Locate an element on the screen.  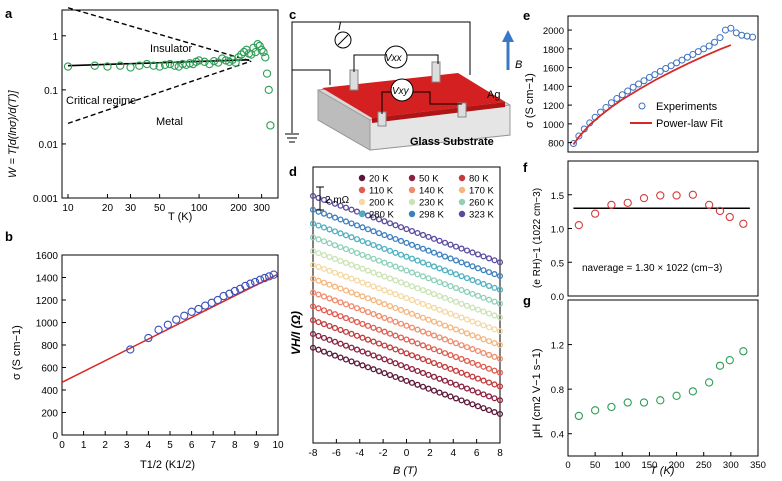
panel-a-xlabel: T (K) is located at coordinates (180, 217).